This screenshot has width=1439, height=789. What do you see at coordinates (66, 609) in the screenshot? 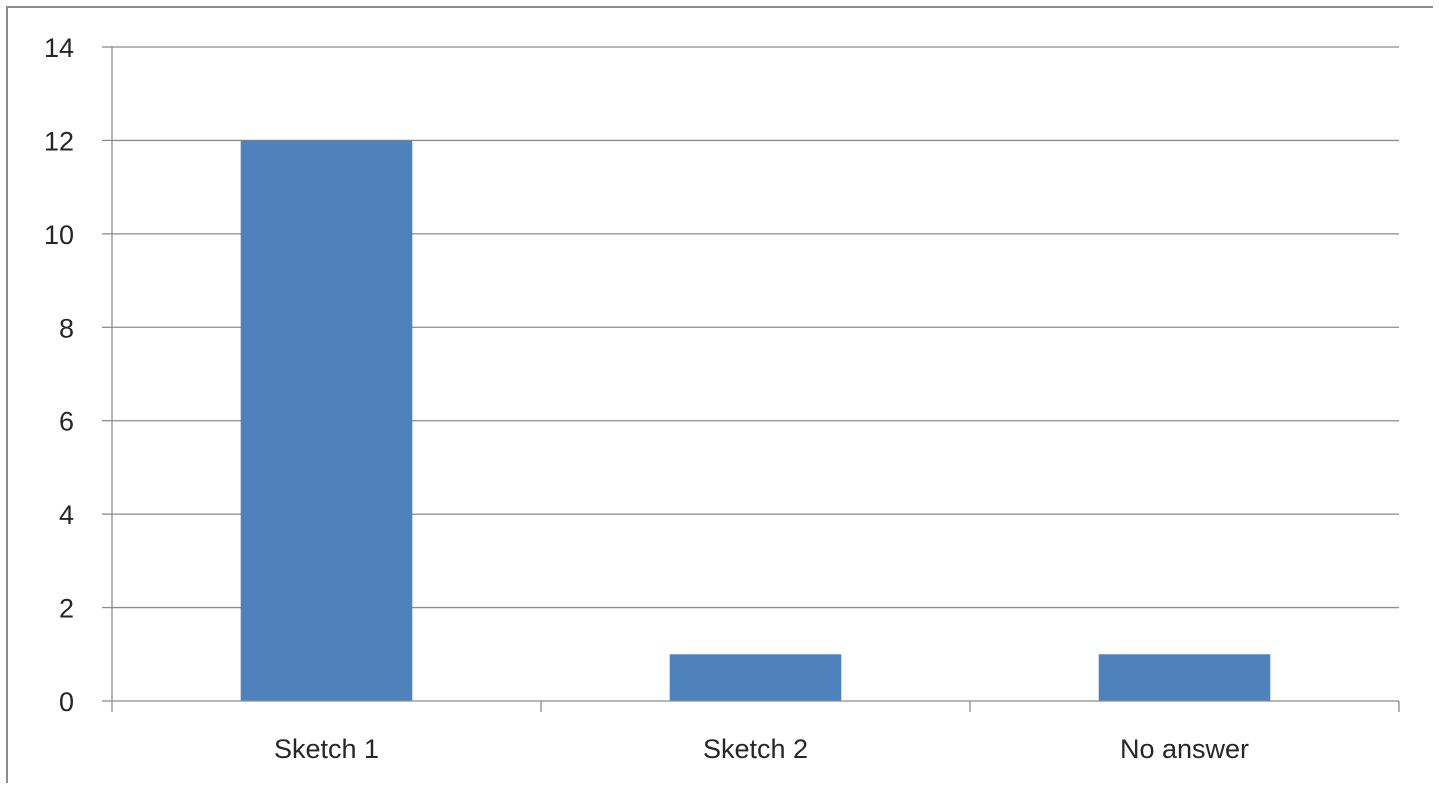
I see `y-tick-label: 2` at bounding box center [66, 609].